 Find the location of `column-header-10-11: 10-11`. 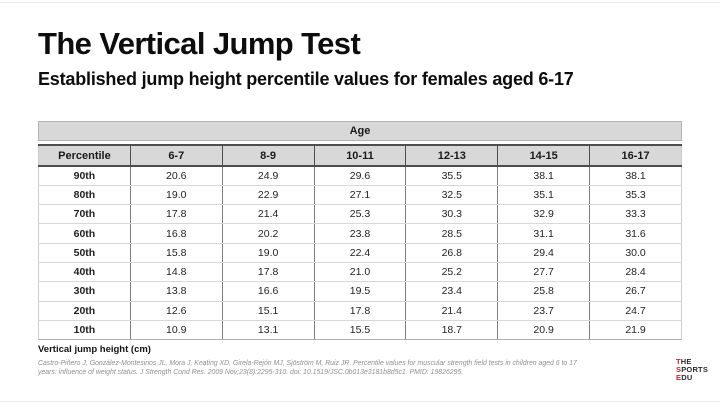

column-header-10-11: 10-11 is located at coordinates (359, 155).